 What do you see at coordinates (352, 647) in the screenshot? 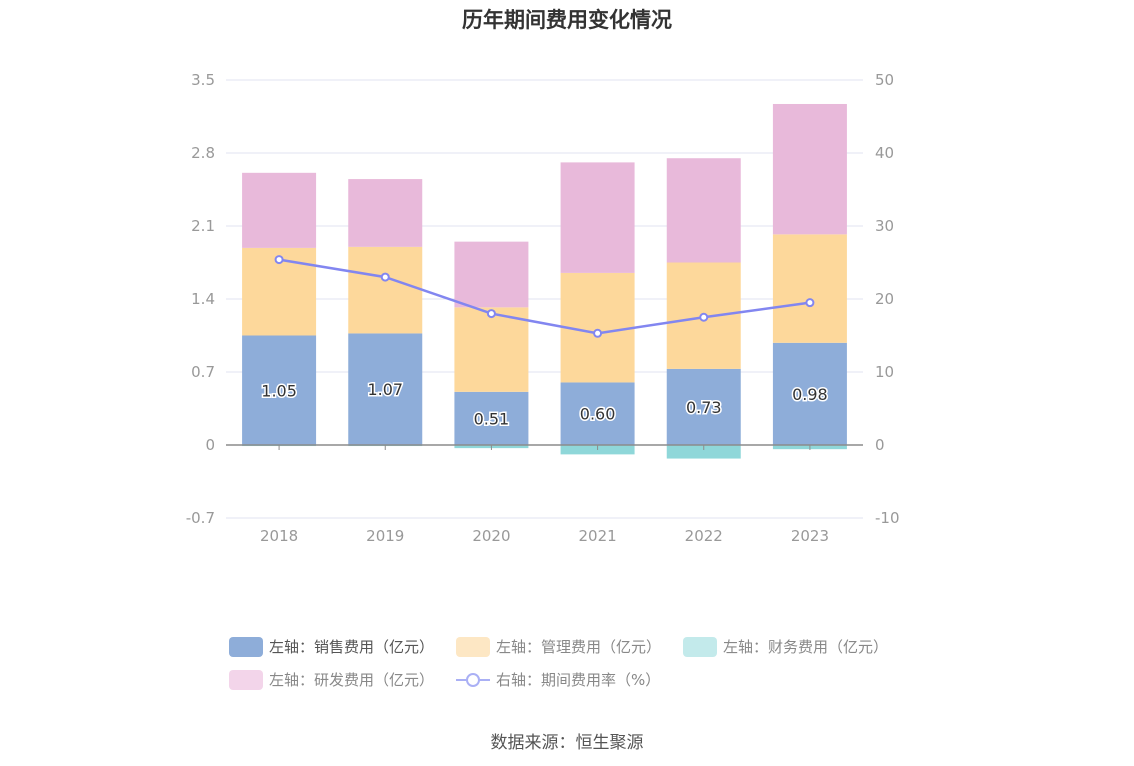
I see `legend-label-sales: 左轴：销售费用（亿元）` at bounding box center [352, 647].